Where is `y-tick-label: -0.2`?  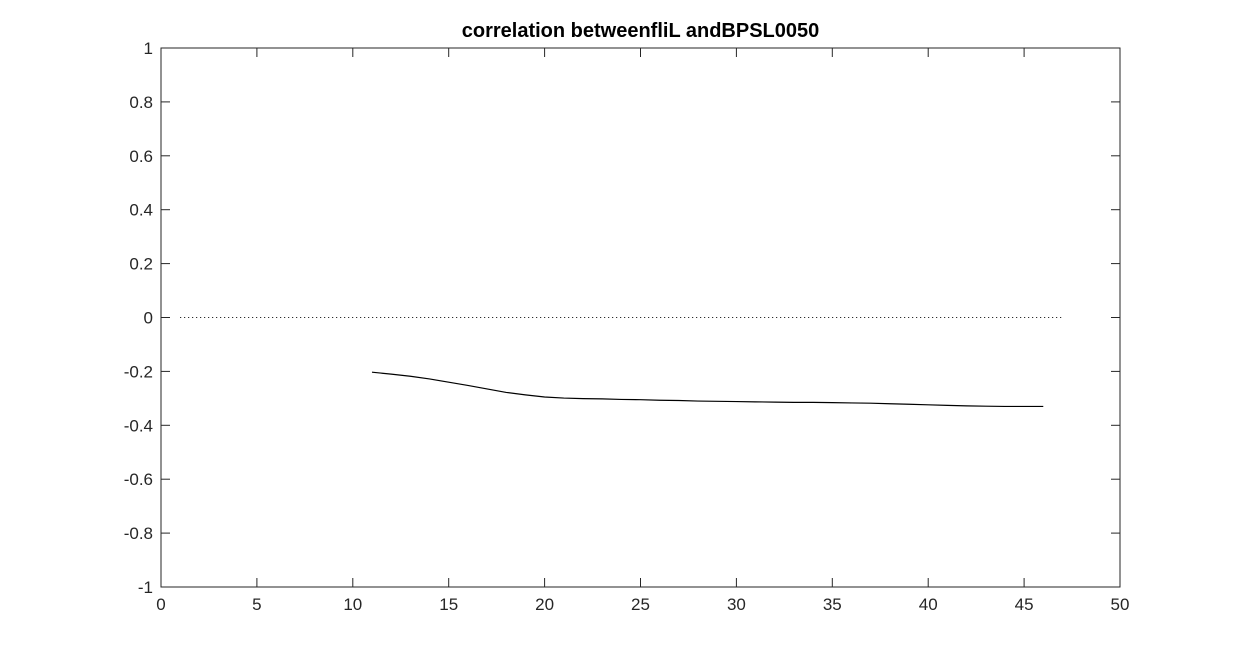 y-tick-label: -0.2 is located at coordinates (138, 371).